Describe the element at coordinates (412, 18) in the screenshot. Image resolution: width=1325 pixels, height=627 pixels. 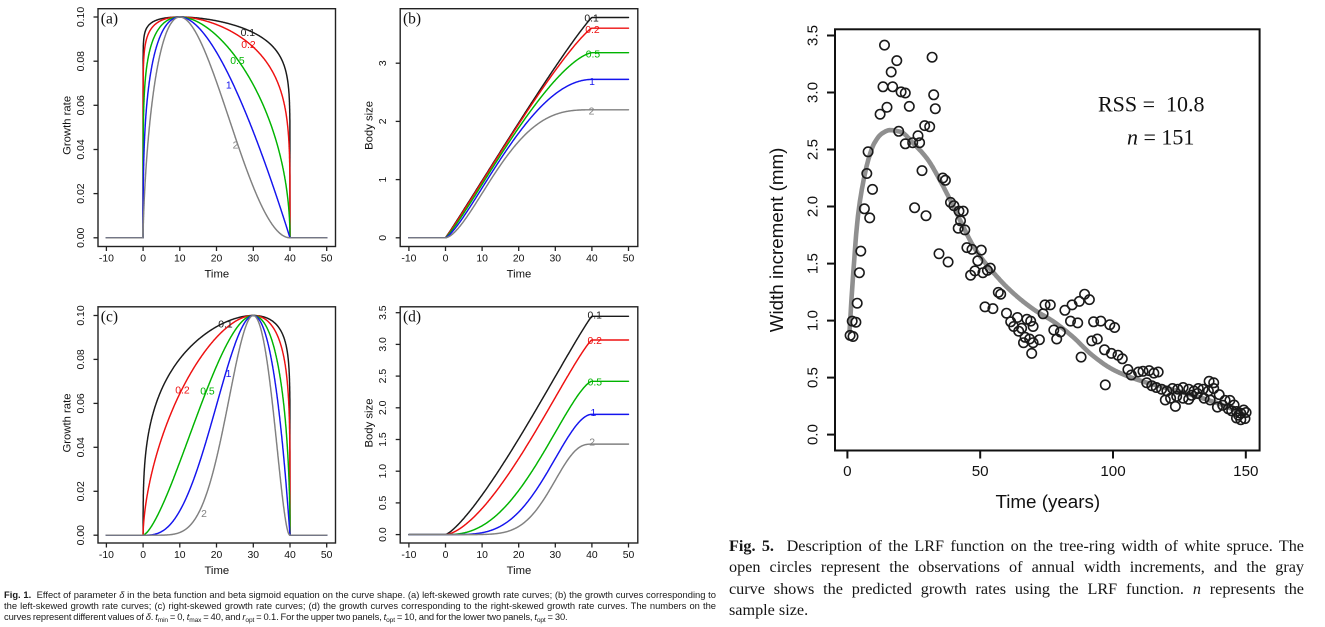
I see `svg-text: (b)` at that location.